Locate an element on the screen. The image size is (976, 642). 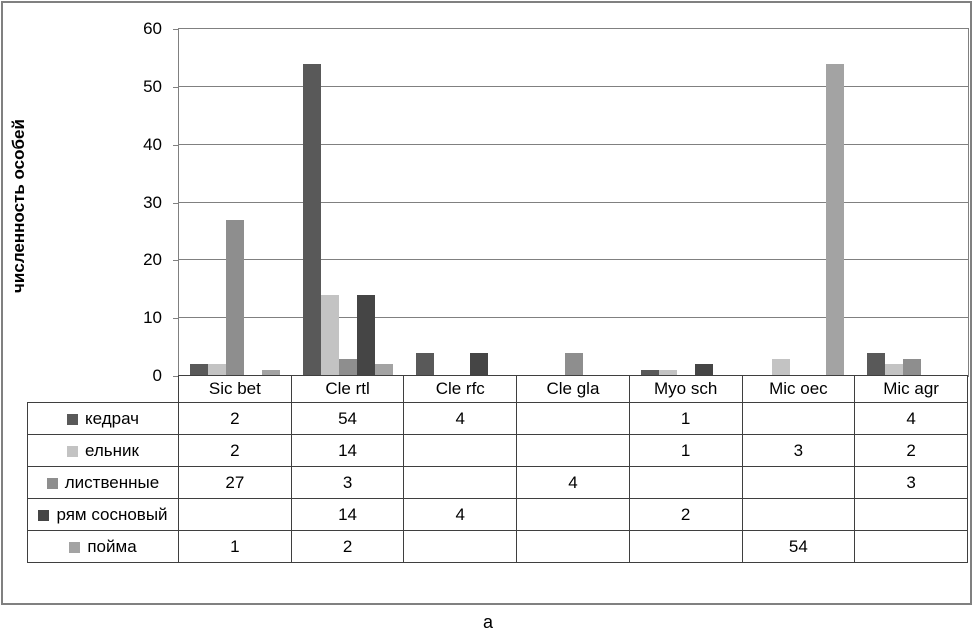
table-row: кедрач 2 54 4 1 4 is located at coordinates (497, 418).